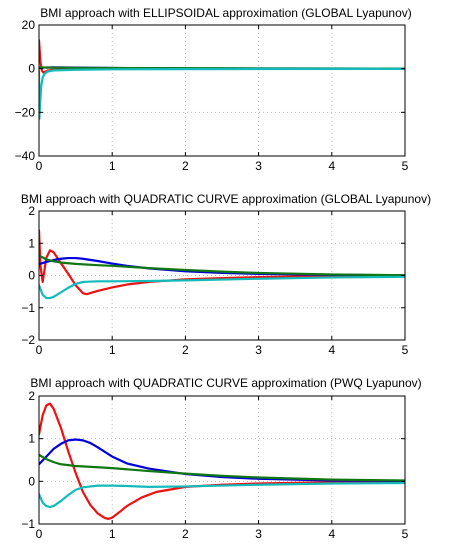 Image resolution: width=449 pixels, height=553 pixels. Describe the element at coordinates (25, 112) in the screenshot. I see `y-tick-label: −20` at that location.